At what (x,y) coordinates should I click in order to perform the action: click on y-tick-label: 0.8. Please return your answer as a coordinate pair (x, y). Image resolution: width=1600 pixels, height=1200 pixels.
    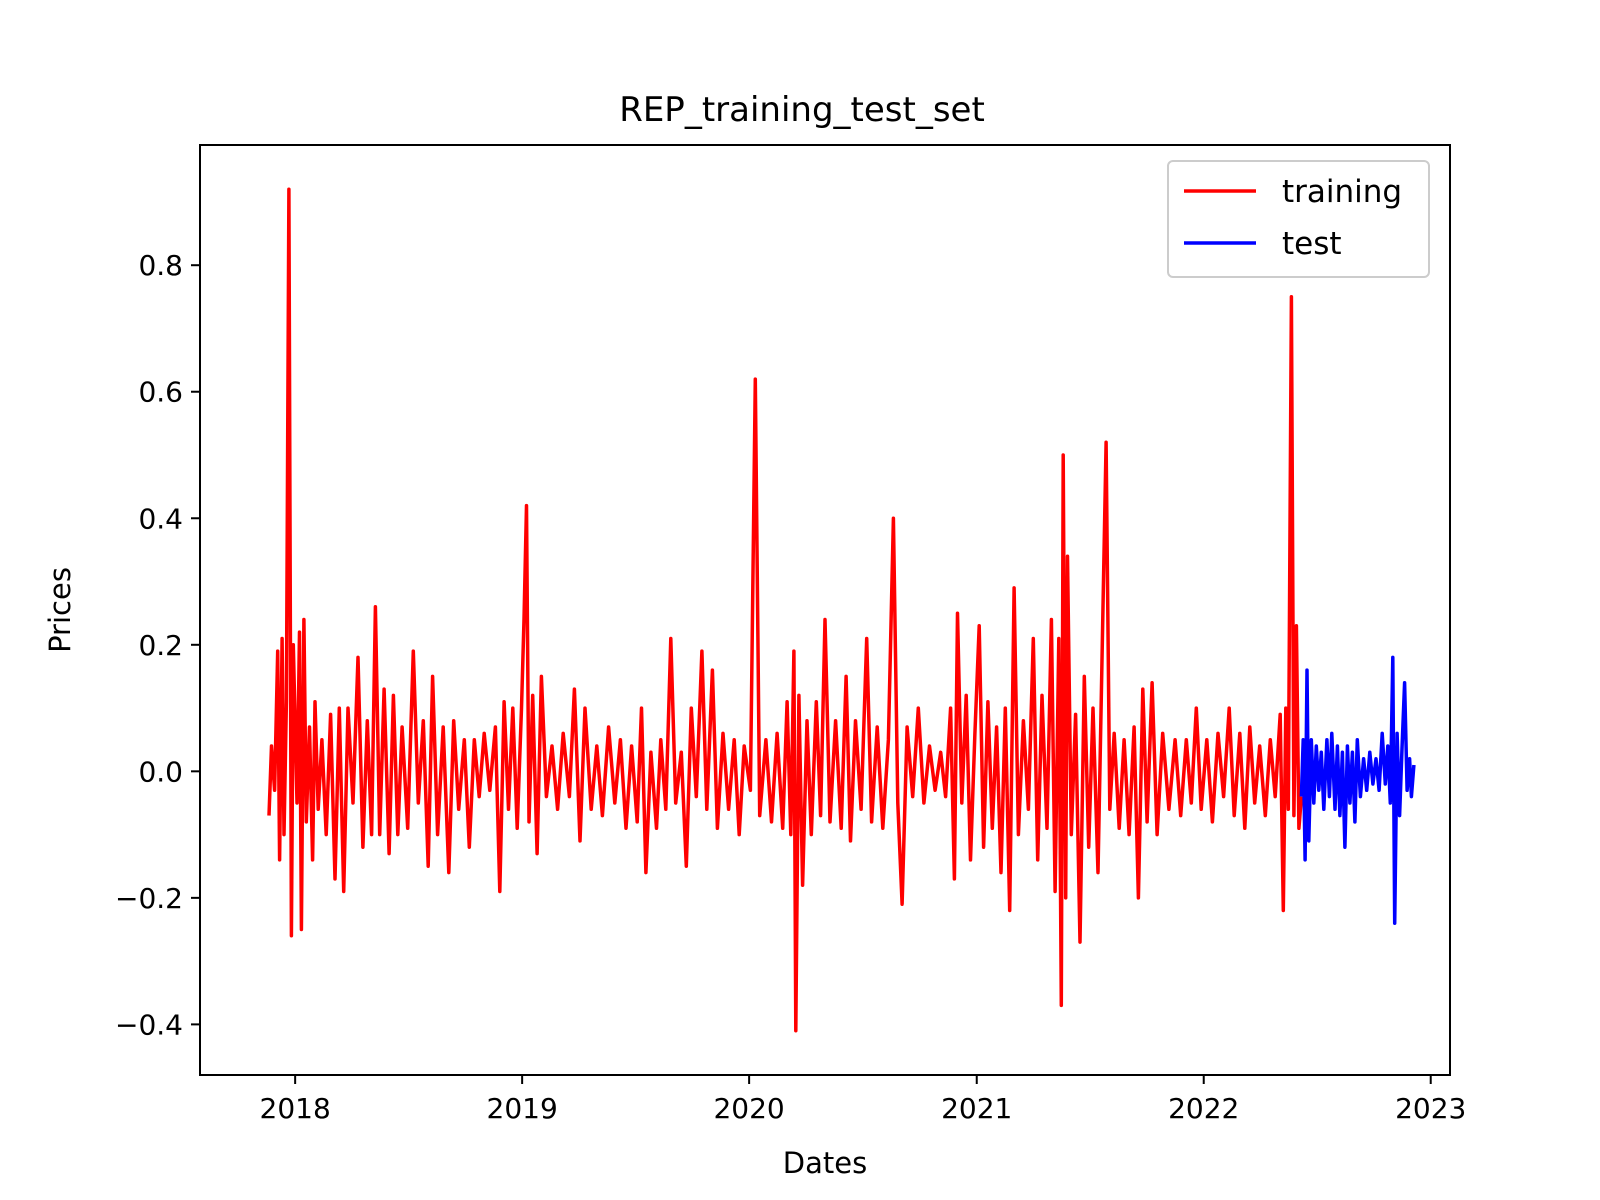
    Looking at the image, I should click on (160, 265).